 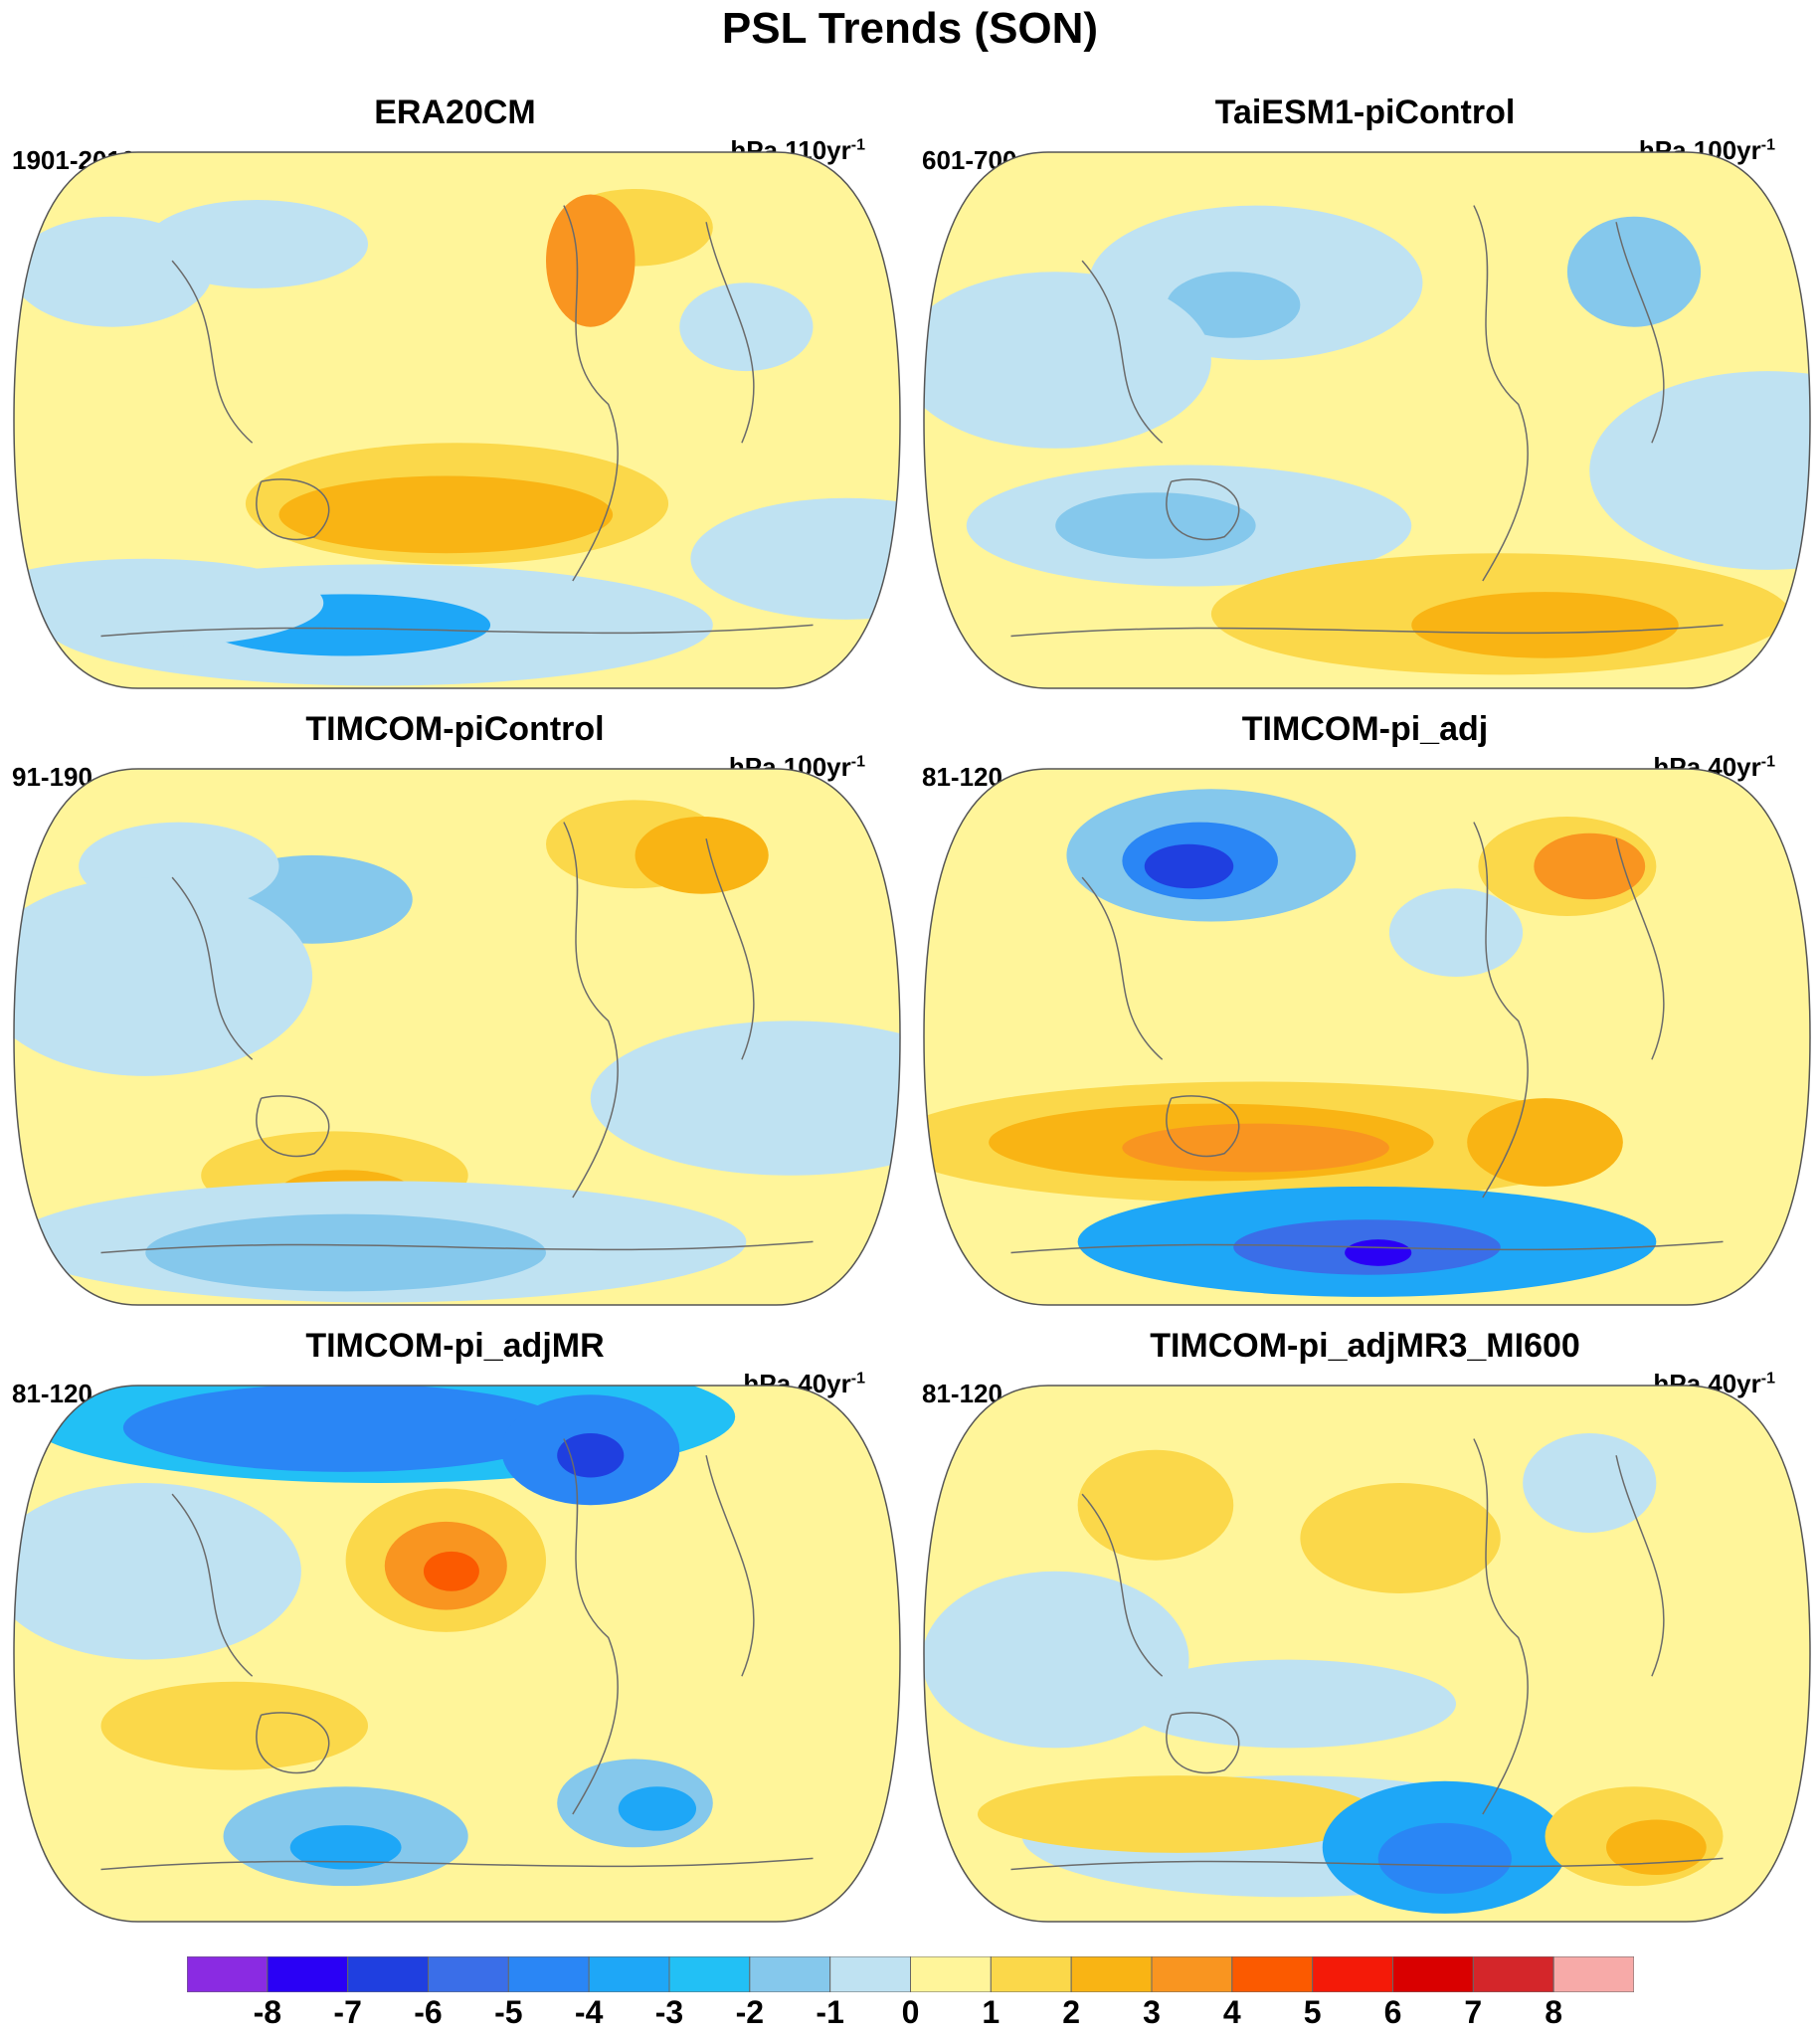 I want to click on panel-title: TIMCOM-piControl, so click(x=455, y=729).